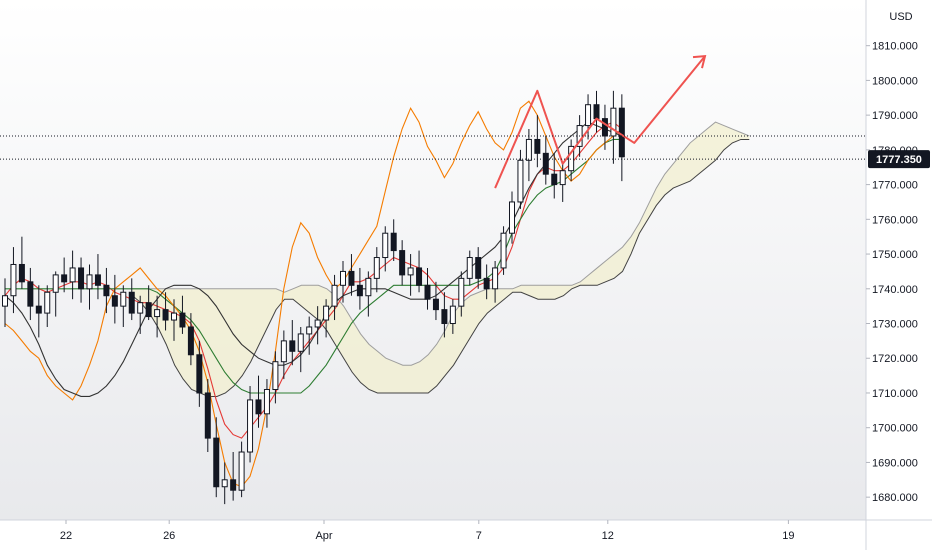 This screenshot has height=550, width=932. What do you see at coordinates (900, 17) in the screenshot?
I see `y-axis-unit: USD` at bounding box center [900, 17].